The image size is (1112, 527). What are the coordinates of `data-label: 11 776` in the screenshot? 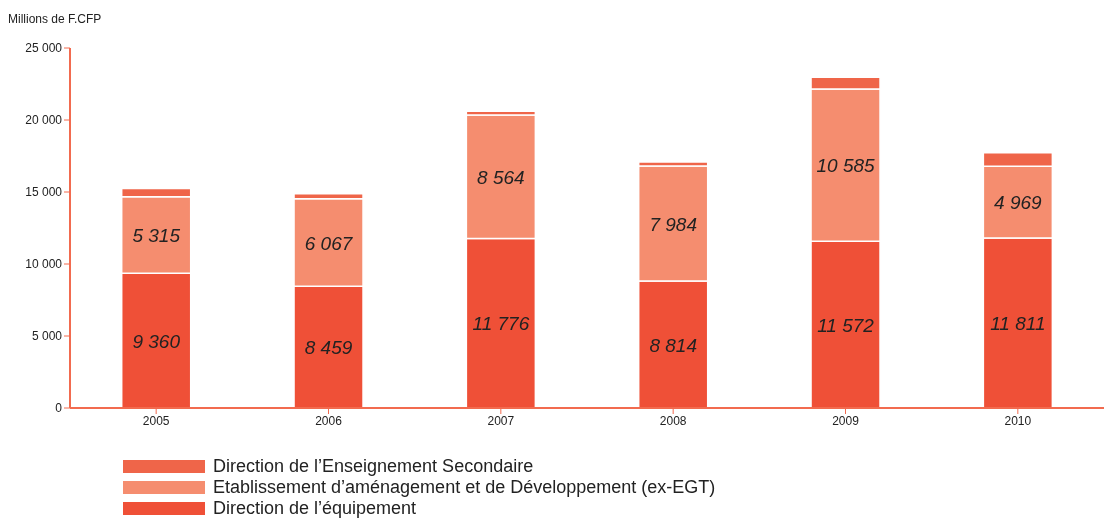 It's located at (501, 324).